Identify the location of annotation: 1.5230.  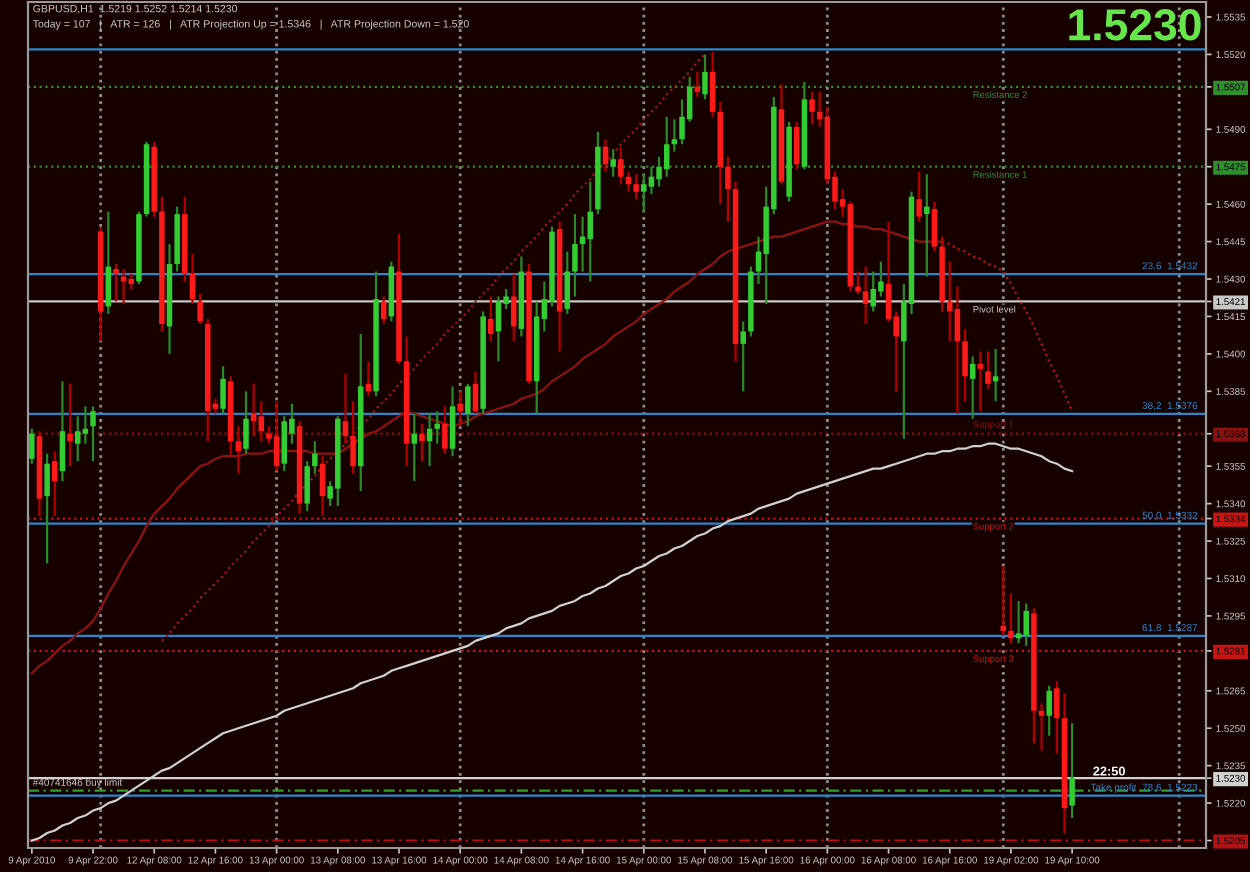
(1135, 25).